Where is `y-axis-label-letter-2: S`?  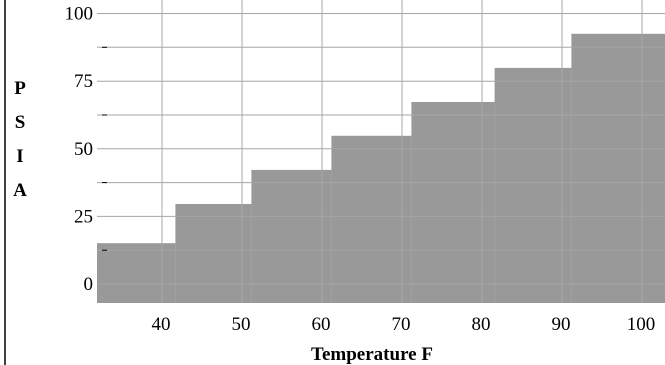
y-axis-label-letter-2: S is located at coordinates (20, 122).